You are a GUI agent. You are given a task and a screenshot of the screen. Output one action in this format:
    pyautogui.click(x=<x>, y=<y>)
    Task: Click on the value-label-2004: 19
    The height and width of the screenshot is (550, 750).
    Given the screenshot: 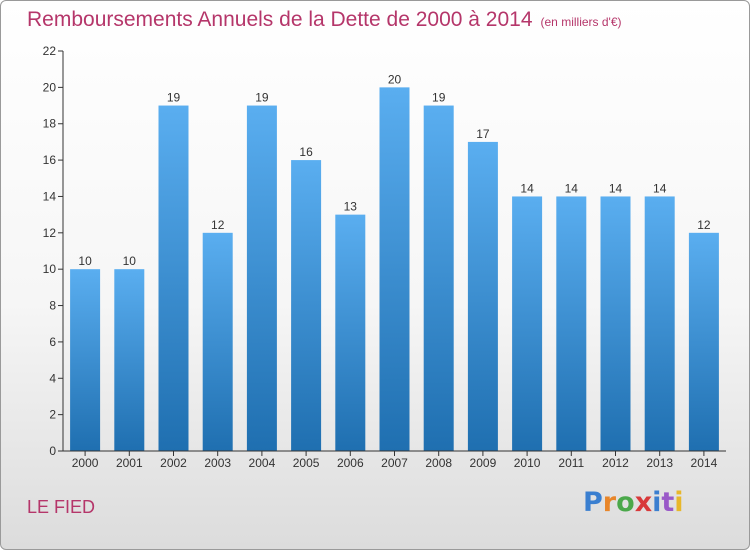 What is the action you would take?
    pyautogui.click(x=262, y=98)
    